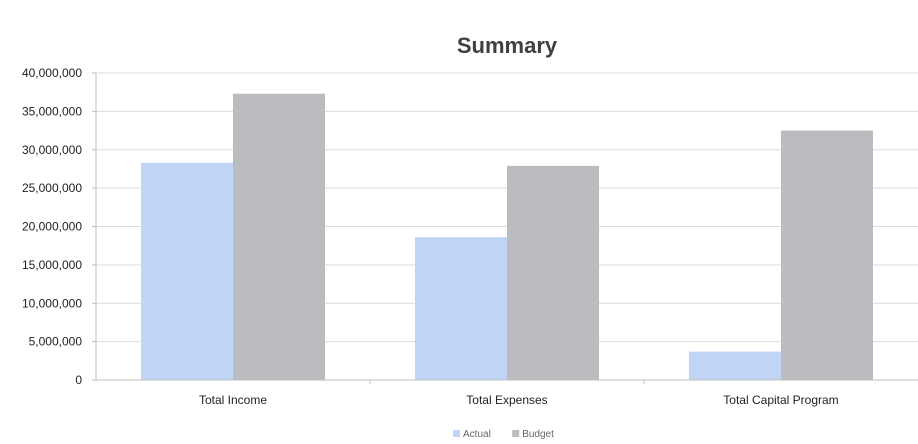 The height and width of the screenshot is (444, 918). I want to click on y-tick-label: 10,000,000, so click(52, 303).